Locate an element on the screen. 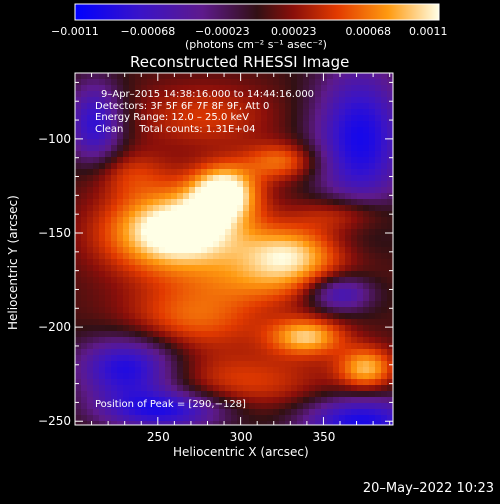 The image size is (500, 504). timestamp: 20–May–2022 10:23 is located at coordinates (428, 488).